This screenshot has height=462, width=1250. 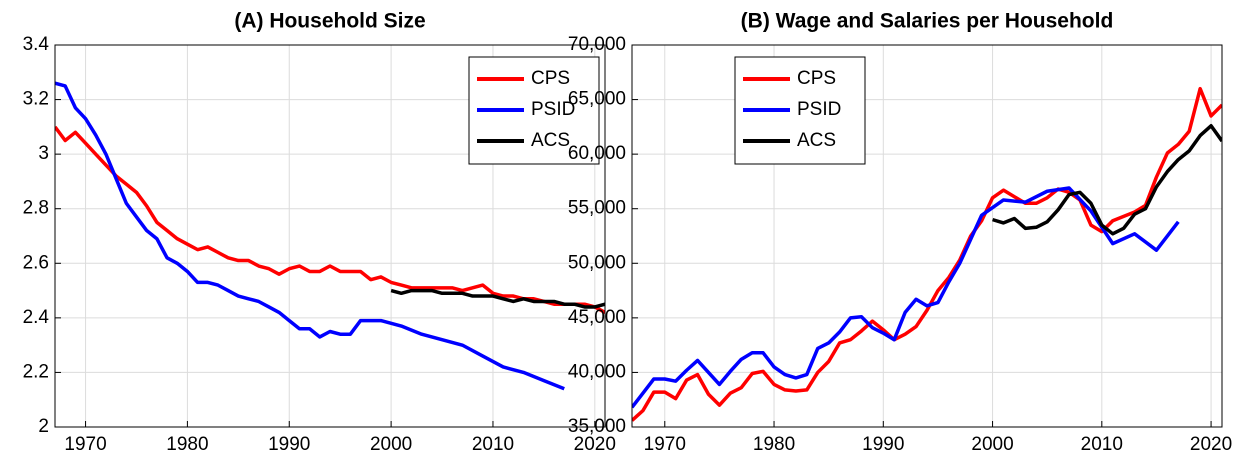 I want to click on y-tick-label: 3.4, so click(x=36, y=44).